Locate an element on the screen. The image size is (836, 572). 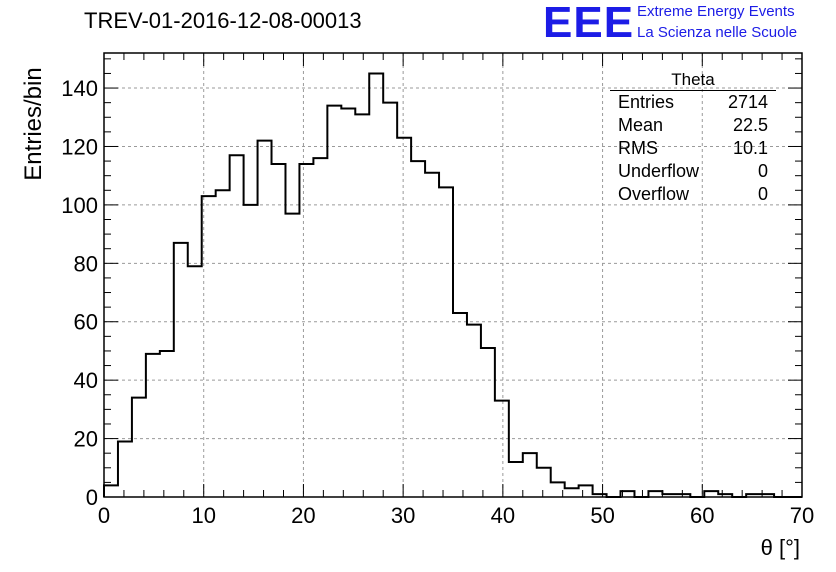
stats-value: 10.1 is located at coordinates (750, 148).